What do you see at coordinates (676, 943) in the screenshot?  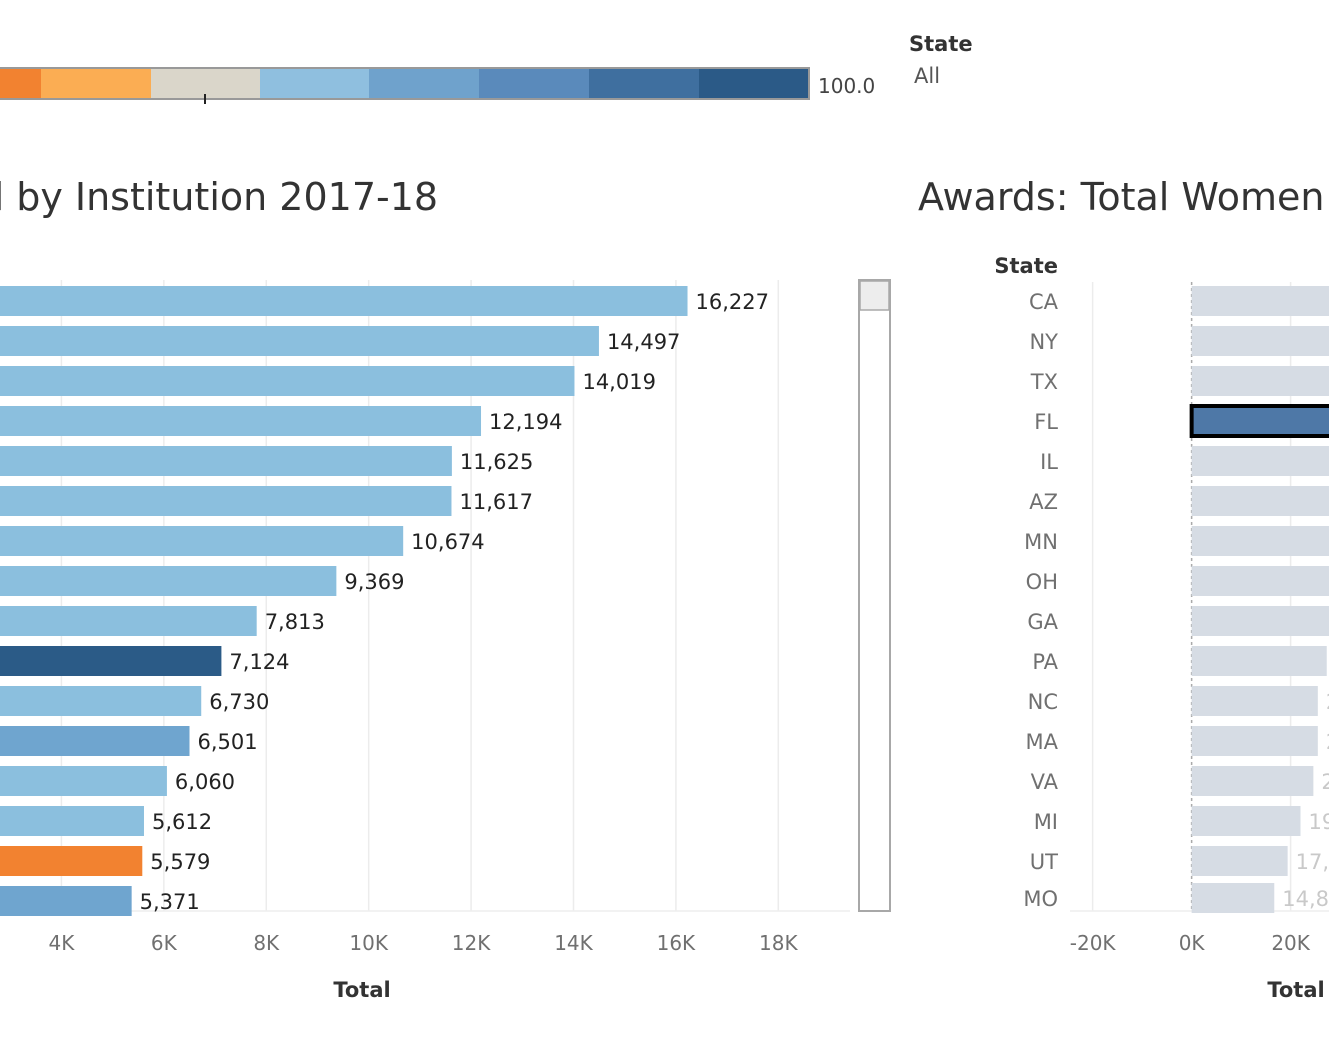 I see `x-tick-label: 16K` at bounding box center [676, 943].